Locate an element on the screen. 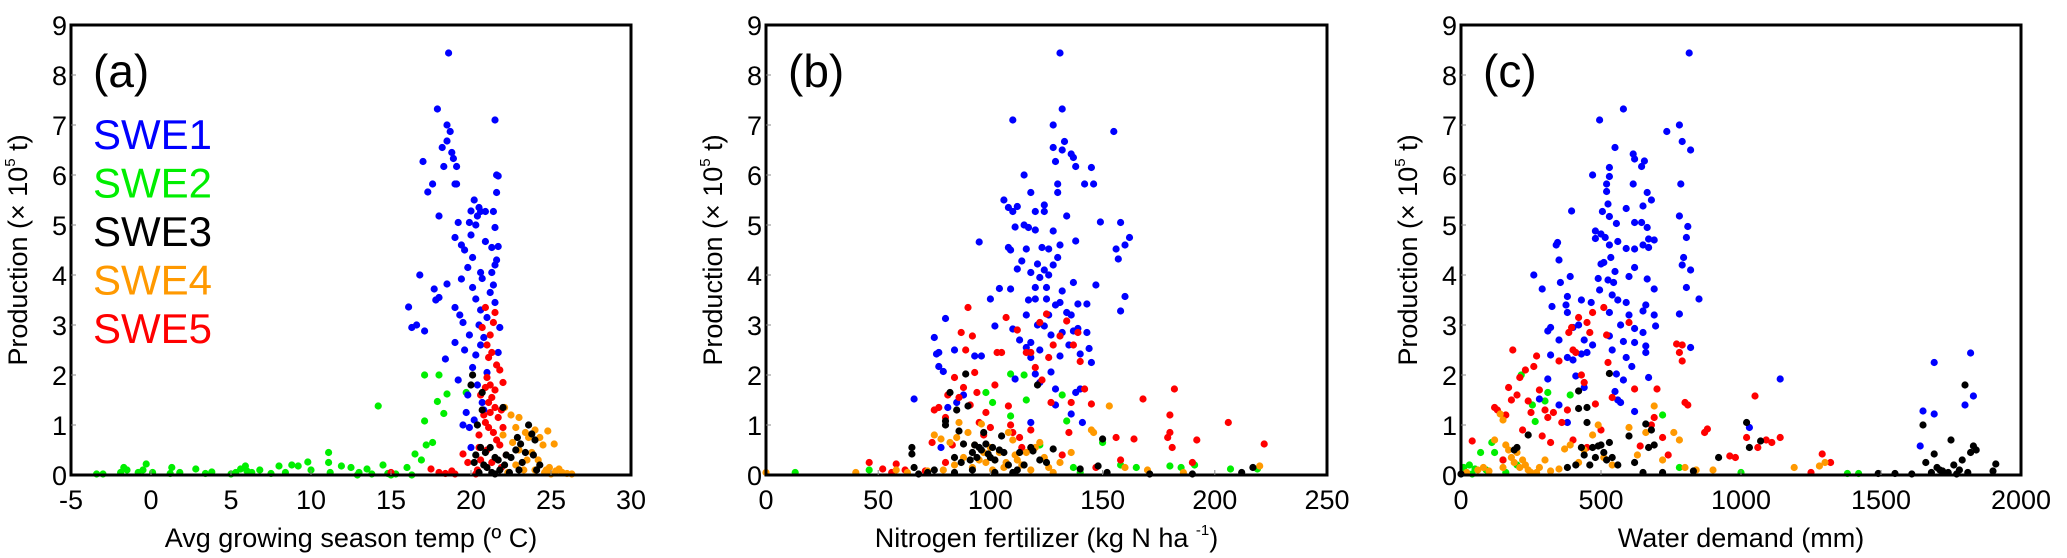  x-tick-label: 2000 is located at coordinates (2021, 500).